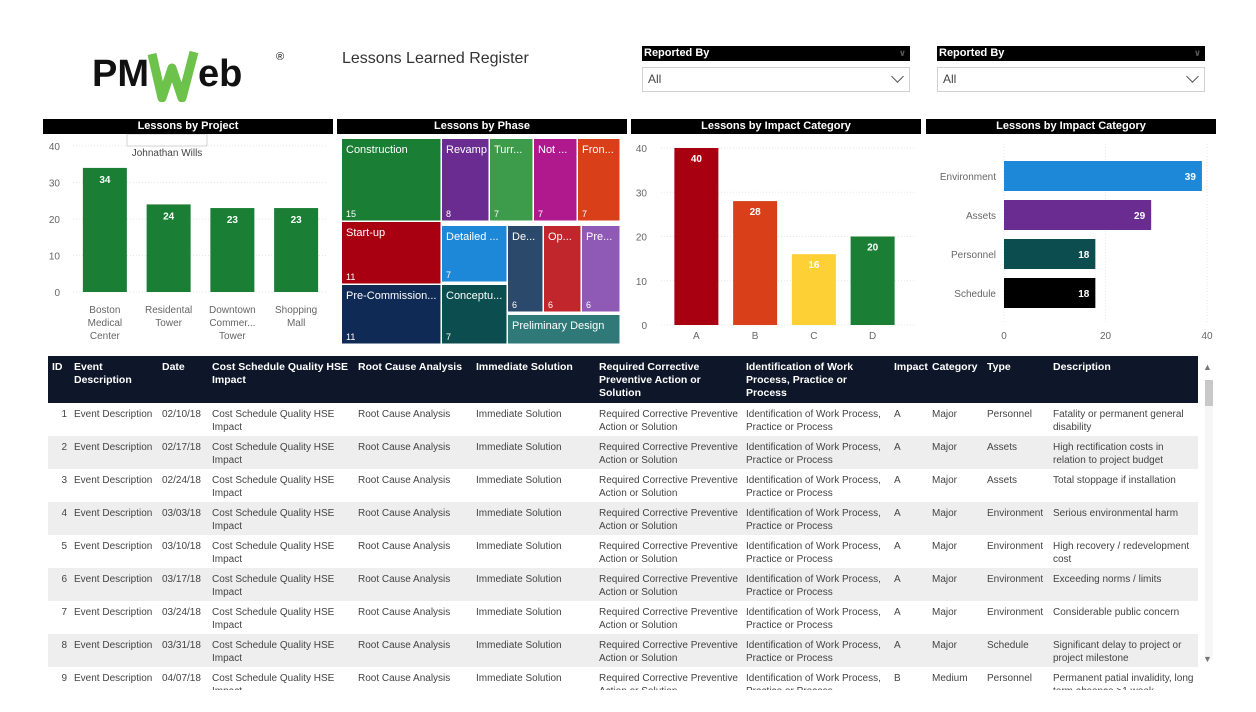 Image resolution: width=1256 pixels, height=712 pixels. What do you see at coordinates (435, 58) in the screenshot?
I see `page-title: Lessons Learned Register` at bounding box center [435, 58].